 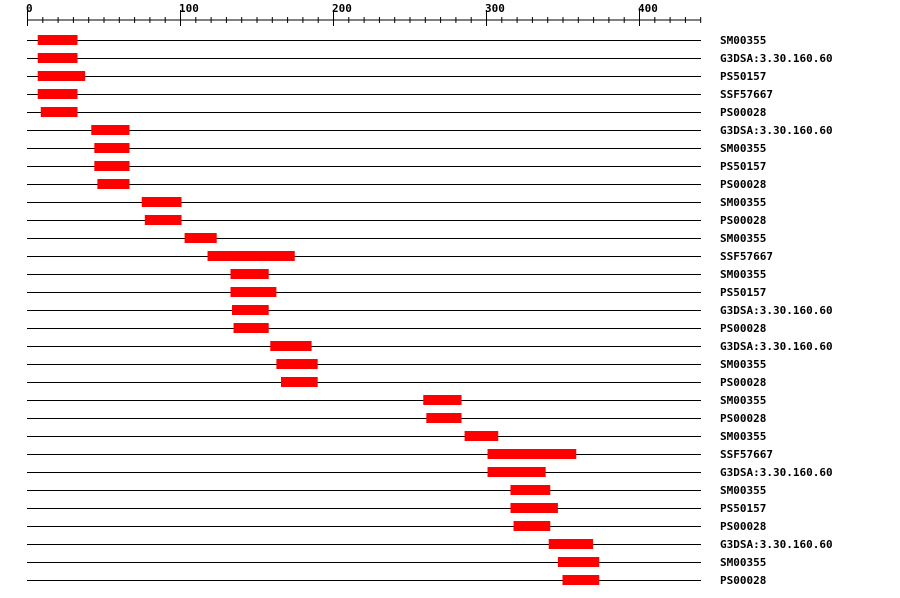 I want to click on tick-label: 400, so click(x=648, y=8).